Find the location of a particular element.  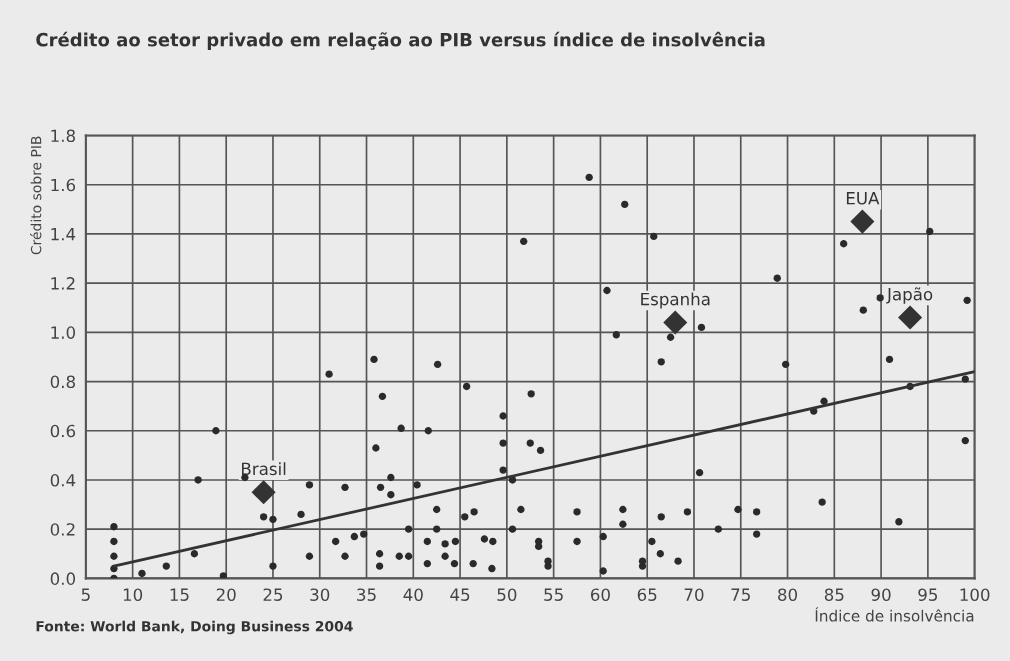

x-tick-label: 5 is located at coordinates (85, 594).